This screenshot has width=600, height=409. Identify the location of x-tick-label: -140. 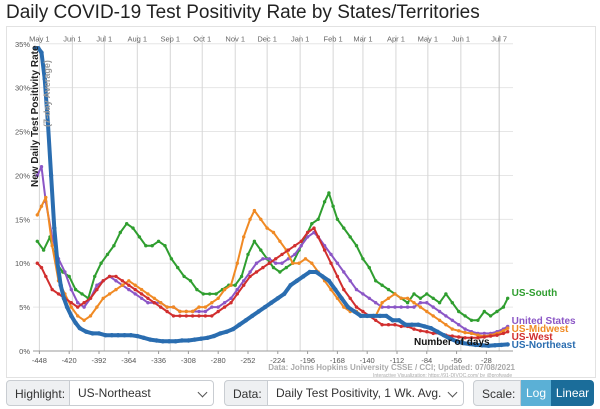
(367, 360).